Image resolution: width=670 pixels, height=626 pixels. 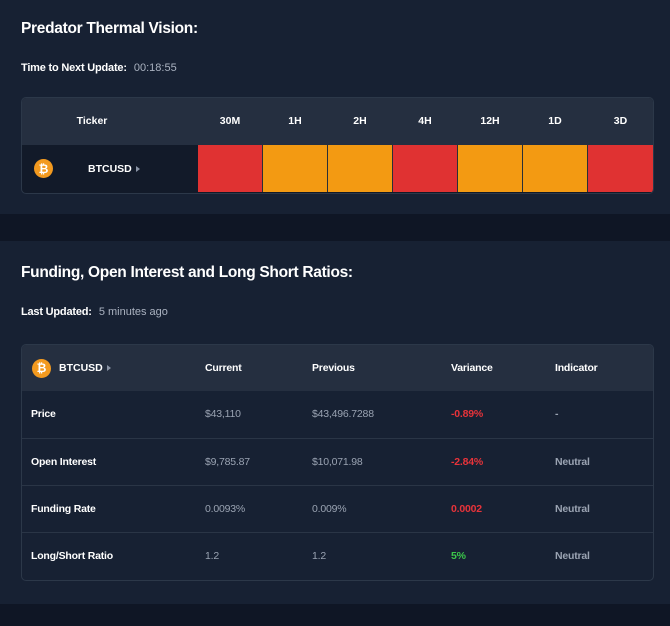 I want to click on last-updated-label: Last Updated:, so click(x=56, y=312).